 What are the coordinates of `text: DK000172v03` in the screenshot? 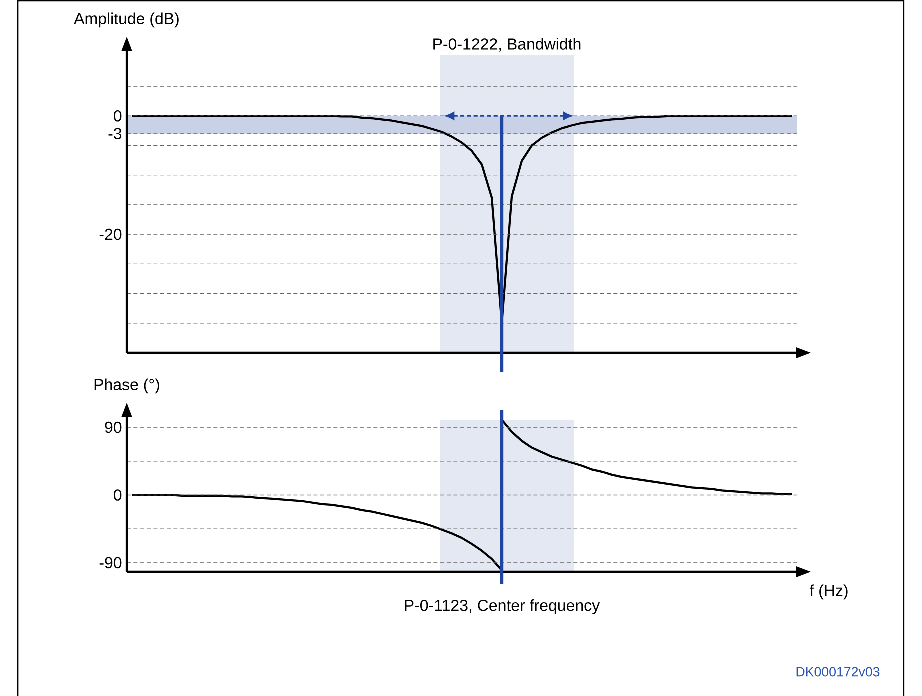 It's located at (838, 672).